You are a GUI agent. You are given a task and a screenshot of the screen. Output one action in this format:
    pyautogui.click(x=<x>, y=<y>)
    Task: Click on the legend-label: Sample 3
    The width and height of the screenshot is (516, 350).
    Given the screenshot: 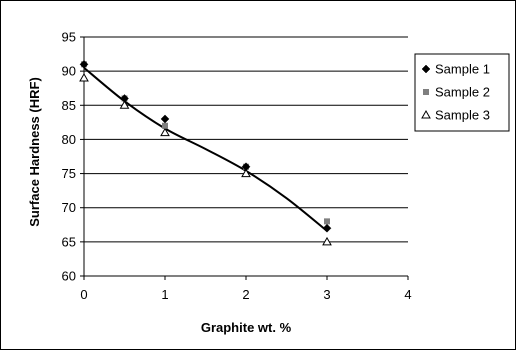 What is the action you would take?
    pyautogui.click(x=462, y=115)
    